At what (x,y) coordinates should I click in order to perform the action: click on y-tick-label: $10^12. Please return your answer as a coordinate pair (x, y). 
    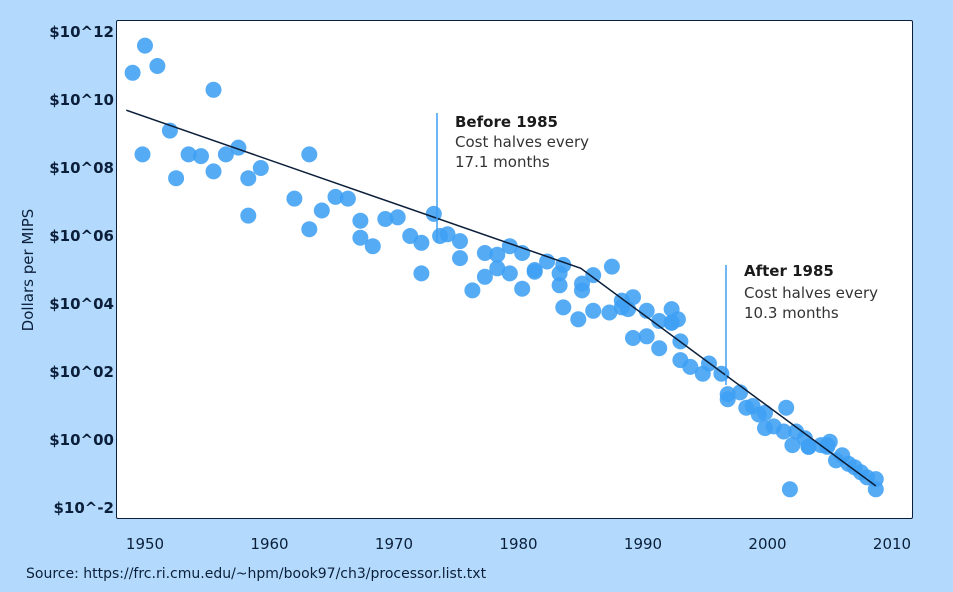
    Looking at the image, I should click on (81, 32).